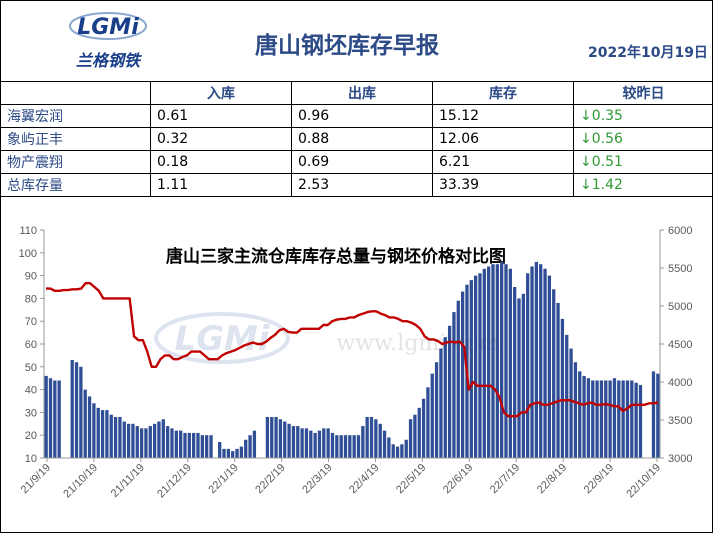 Image resolution: width=713 pixels, height=533 pixels. What do you see at coordinates (362, 185) in the screenshot?
I see `cell-out: 2.53` at bounding box center [362, 185].